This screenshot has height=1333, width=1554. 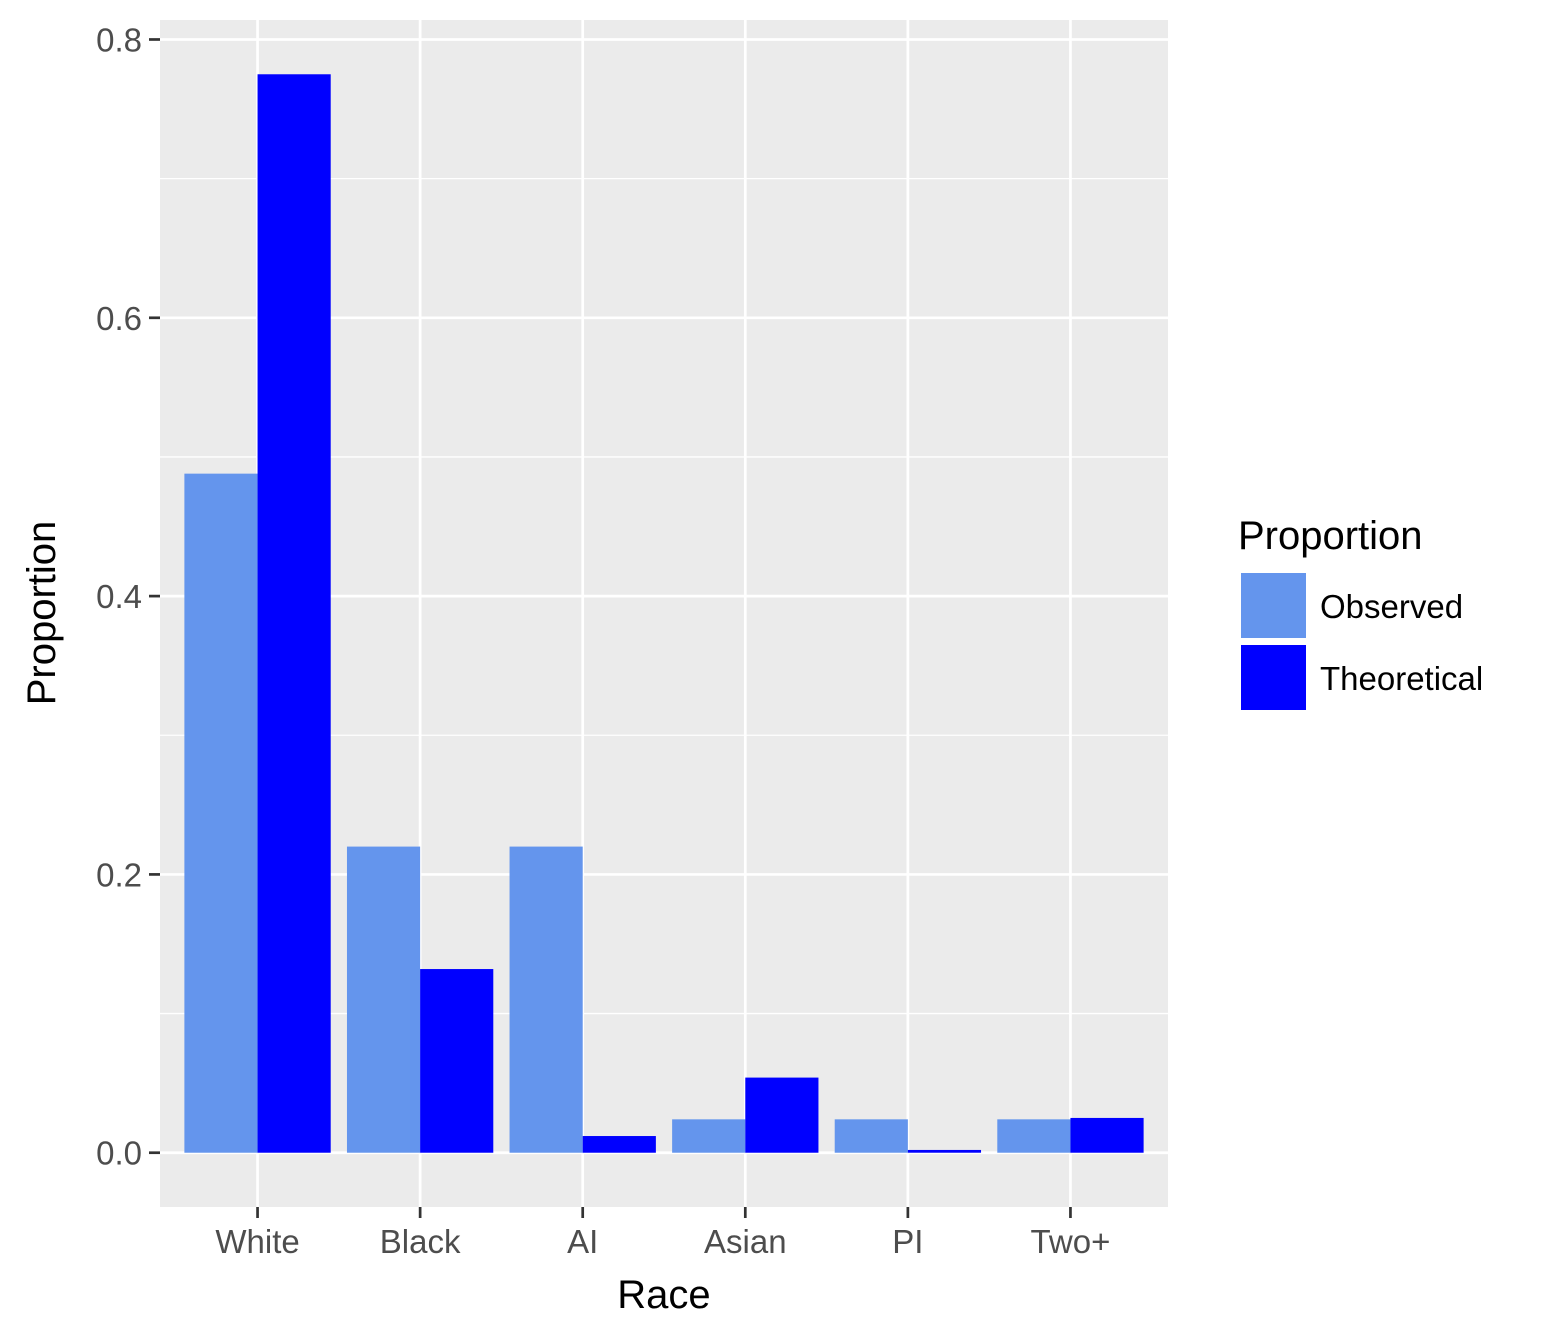 I want to click on x-axis: White Black AI Asian PI Two+, so click(x=662, y=1233).